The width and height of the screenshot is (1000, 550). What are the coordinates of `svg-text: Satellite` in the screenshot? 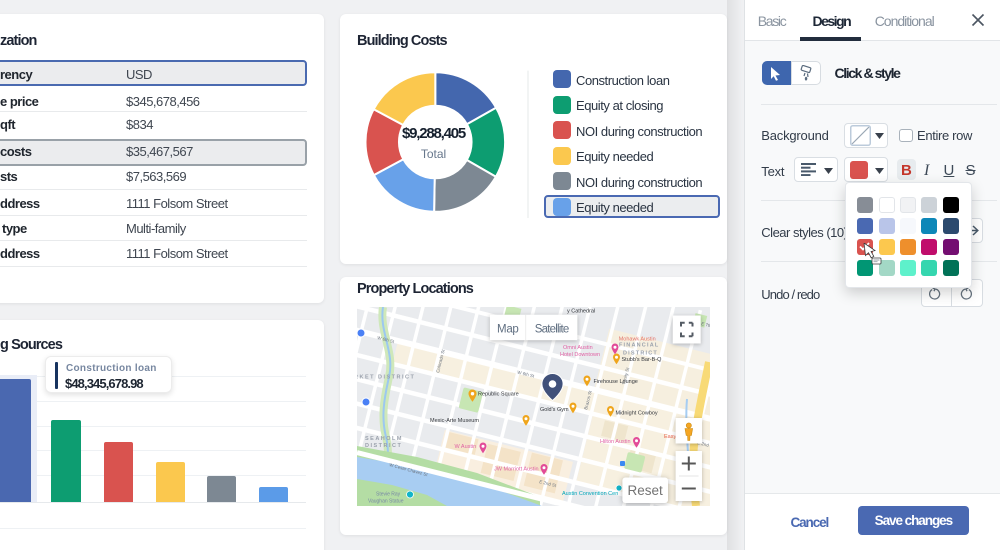 It's located at (552, 329).